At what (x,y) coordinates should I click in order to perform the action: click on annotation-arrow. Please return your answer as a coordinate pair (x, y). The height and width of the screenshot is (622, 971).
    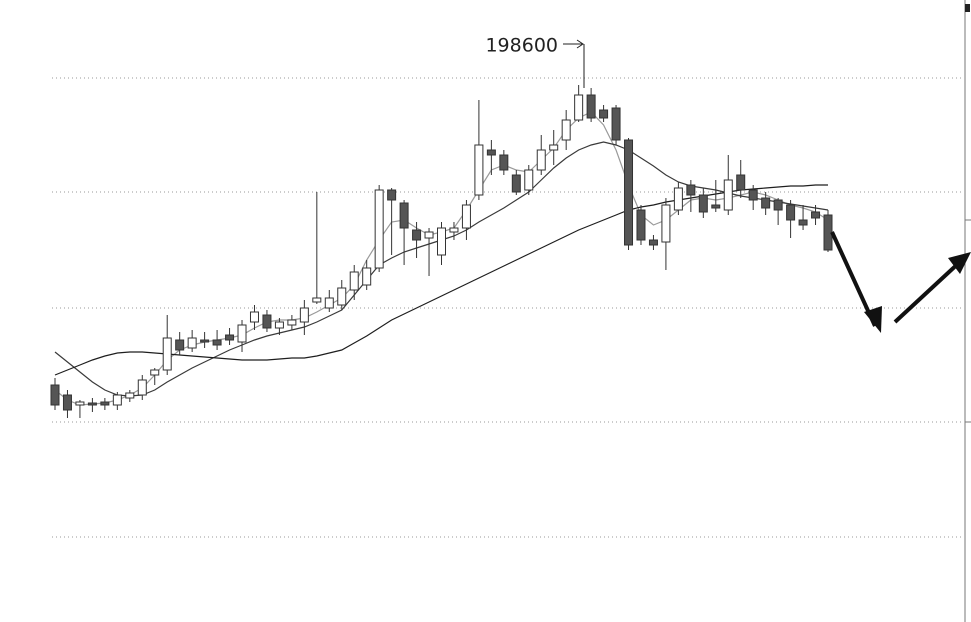
    Looking at the image, I should click on (574, 63).